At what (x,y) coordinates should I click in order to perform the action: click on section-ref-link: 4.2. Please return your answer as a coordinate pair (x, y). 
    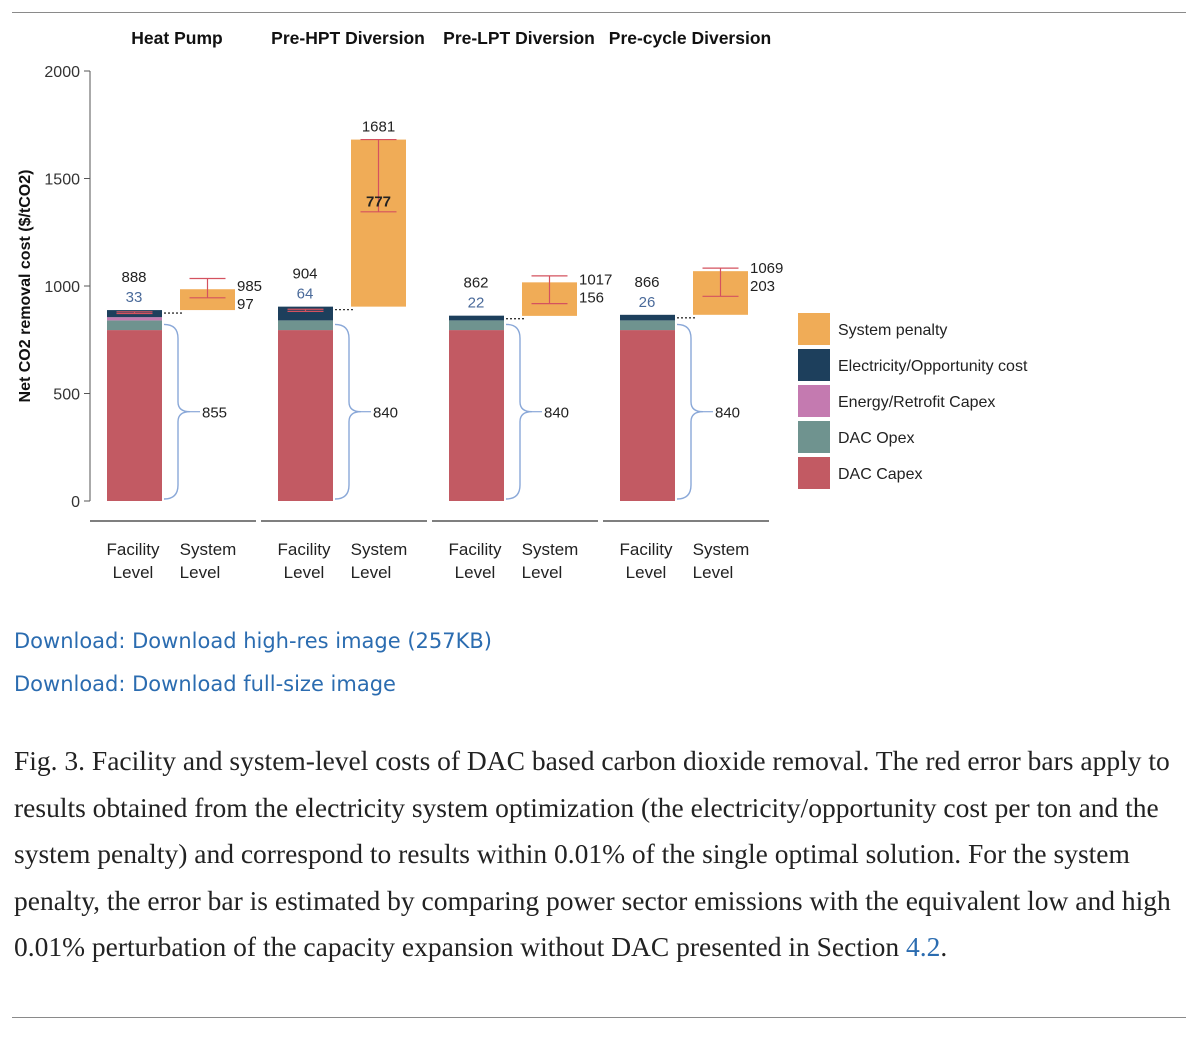
    Looking at the image, I should click on (923, 947).